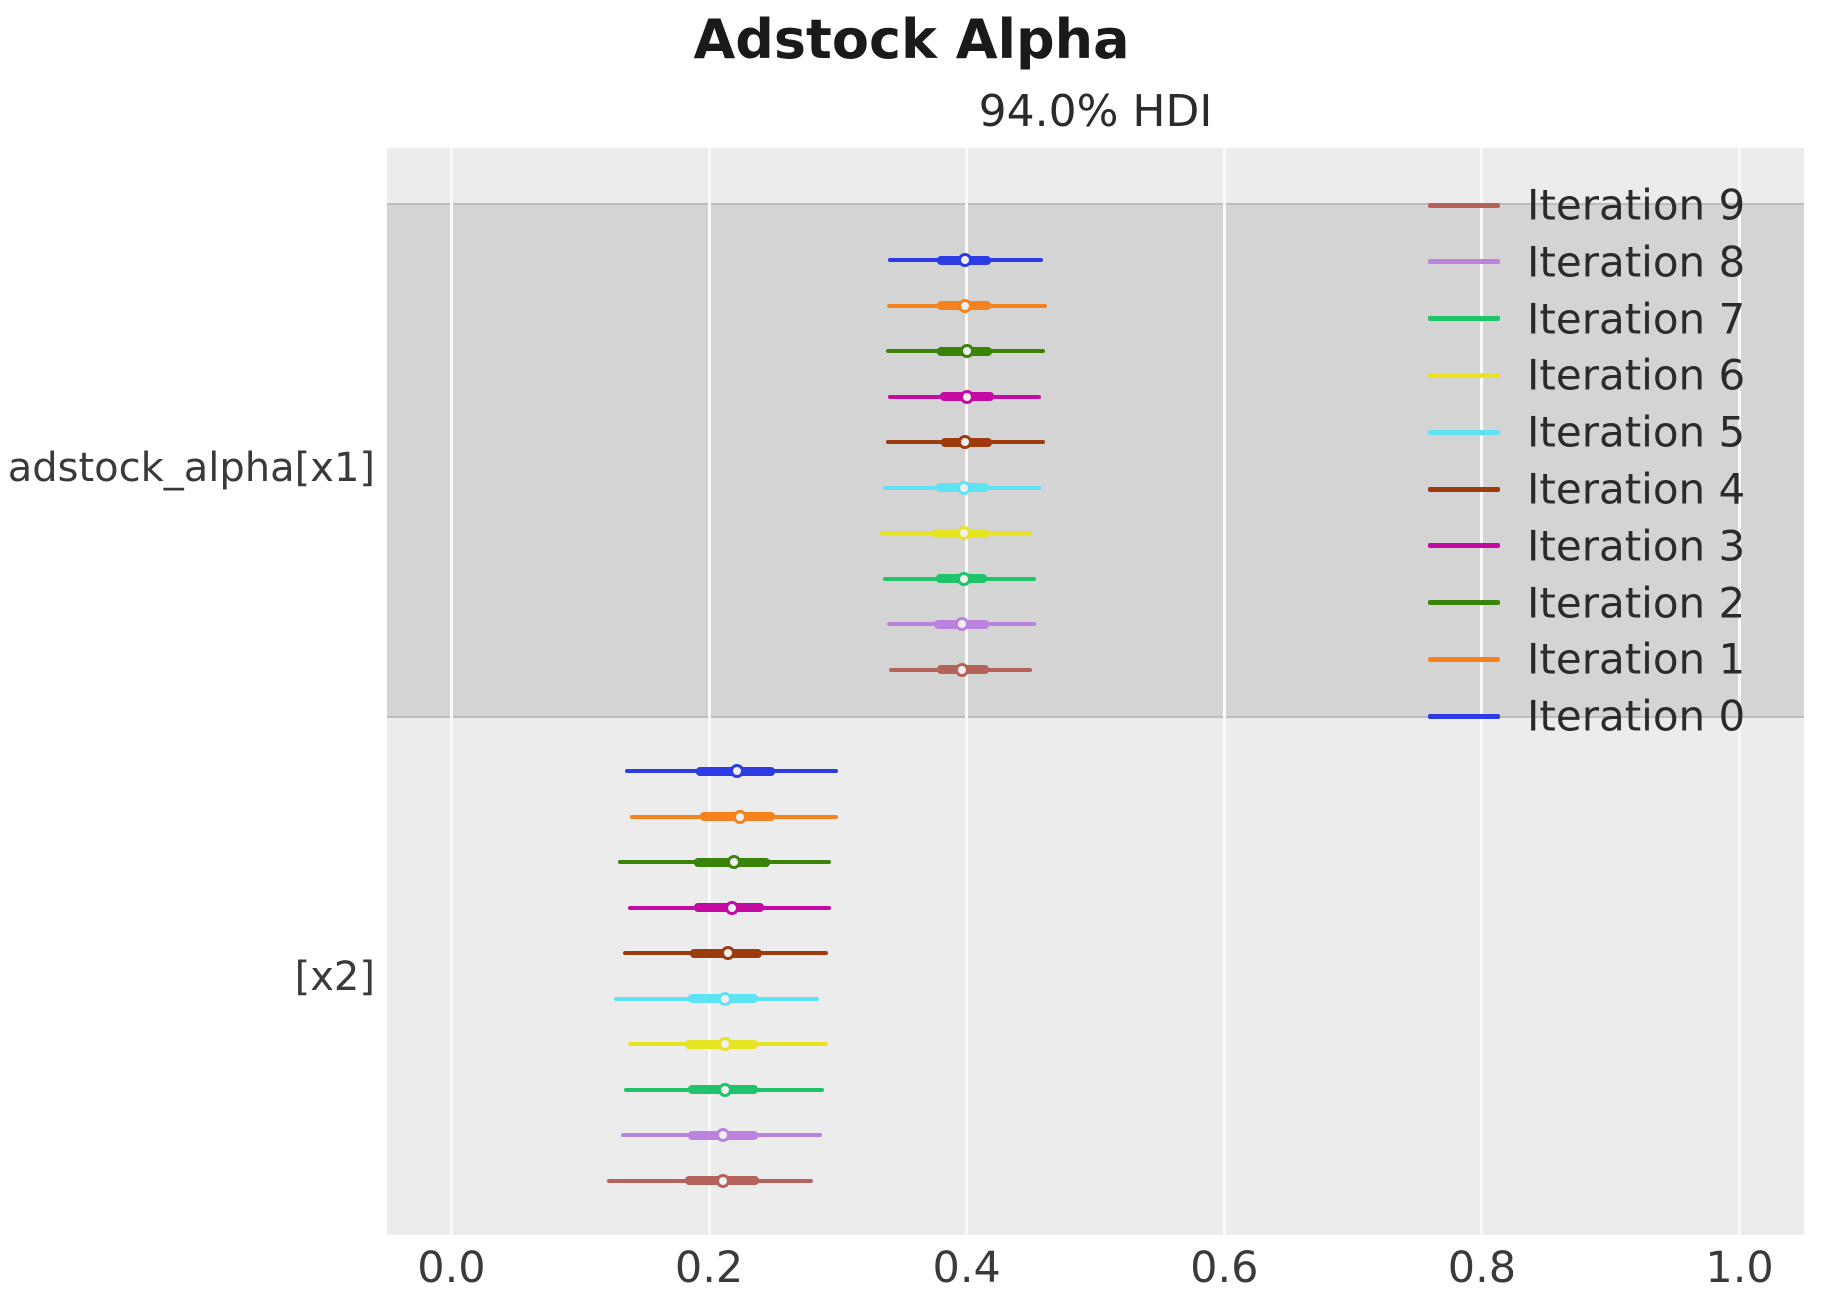 This screenshot has height=1303, width=1823. I want to click on legend-item-label: Iteration 7, so click(1636, 319).